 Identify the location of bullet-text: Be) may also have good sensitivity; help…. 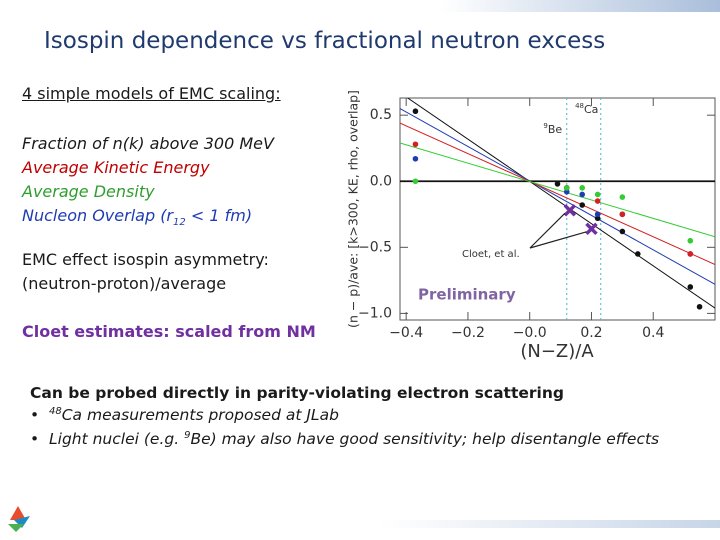
(425, 439).